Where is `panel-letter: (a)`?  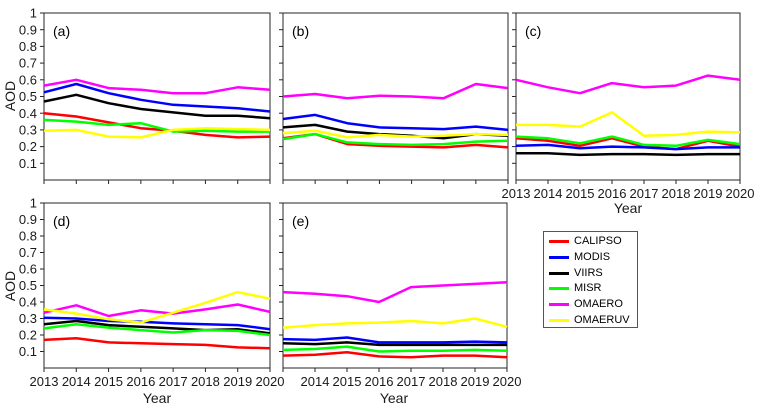
panel-letter: (a) is located at coordinates (61, 31).